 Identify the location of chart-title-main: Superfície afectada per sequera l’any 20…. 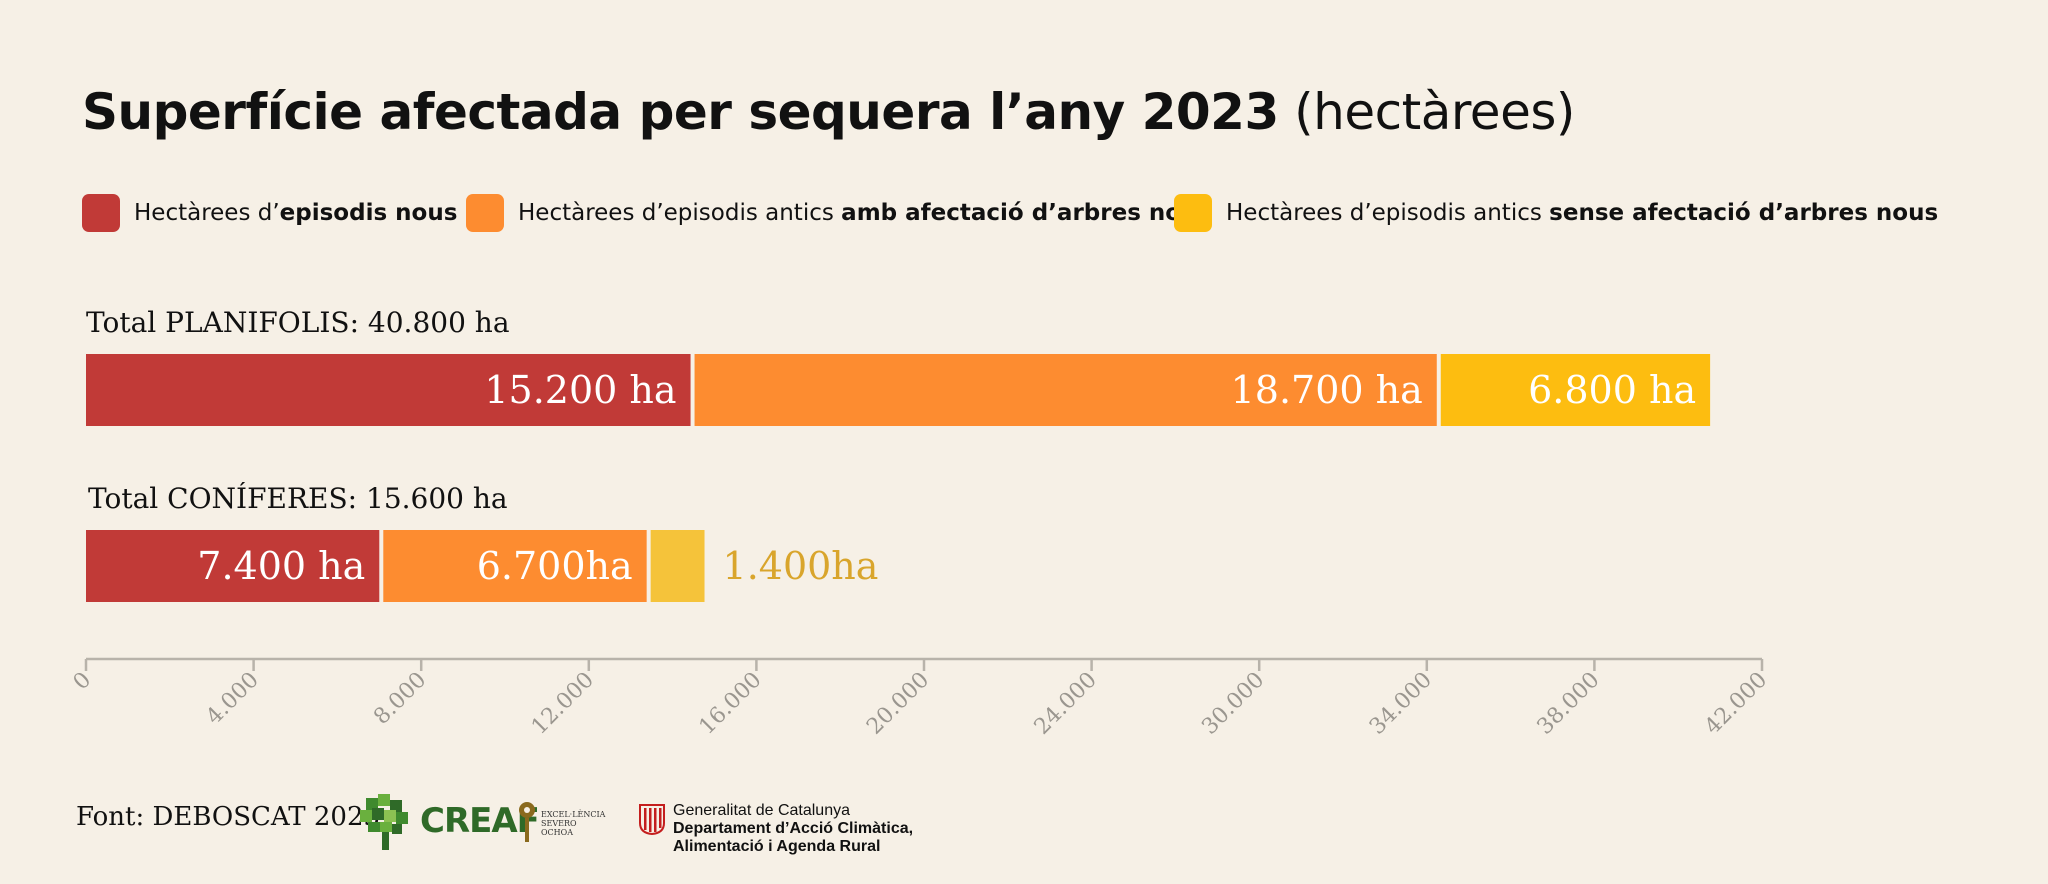
(680, 112).